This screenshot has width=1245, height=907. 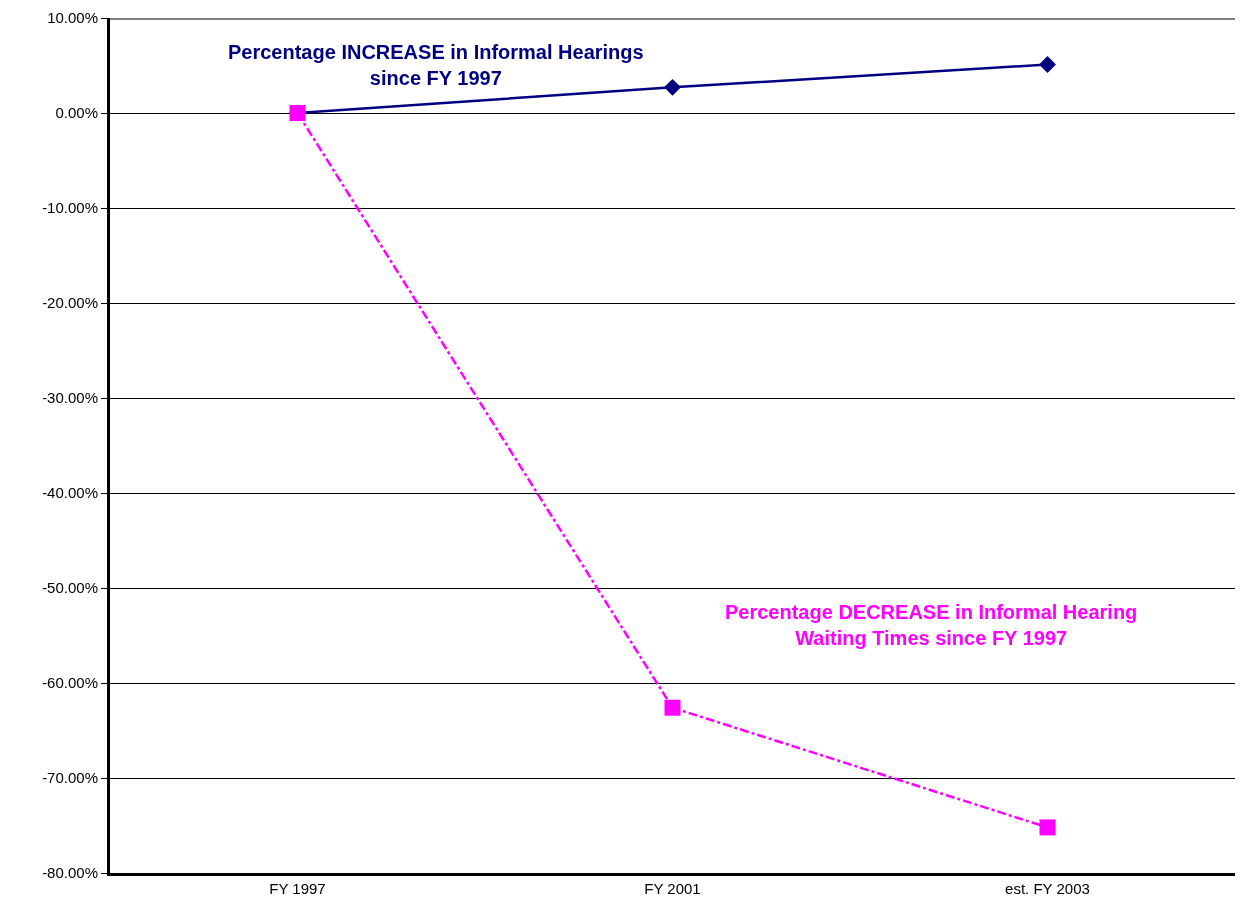 What do you see at coordinates (70, 683) in the screenshot?
I see `y-tick-label: -60.00%` at bounding box center [70, 683].